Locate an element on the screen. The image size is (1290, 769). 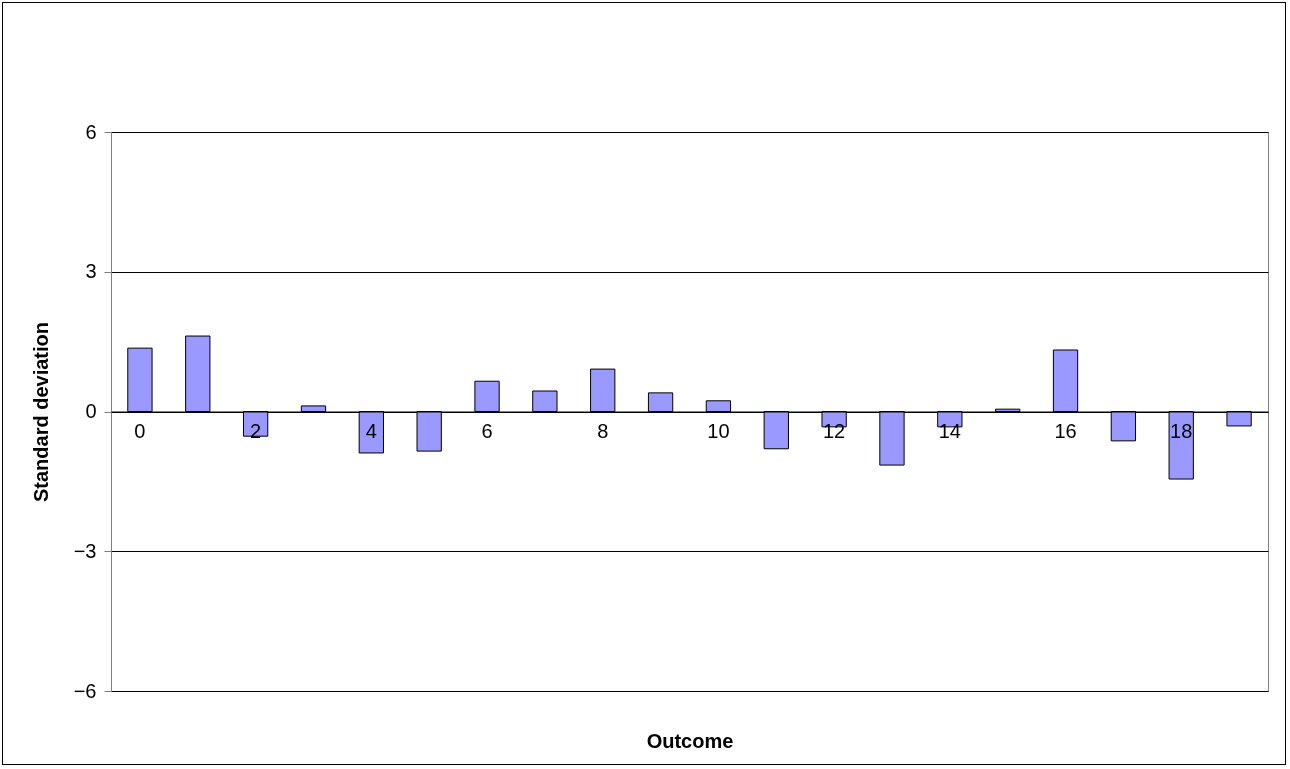
x-tick-label: 14 is located at coordinates (949, 431).